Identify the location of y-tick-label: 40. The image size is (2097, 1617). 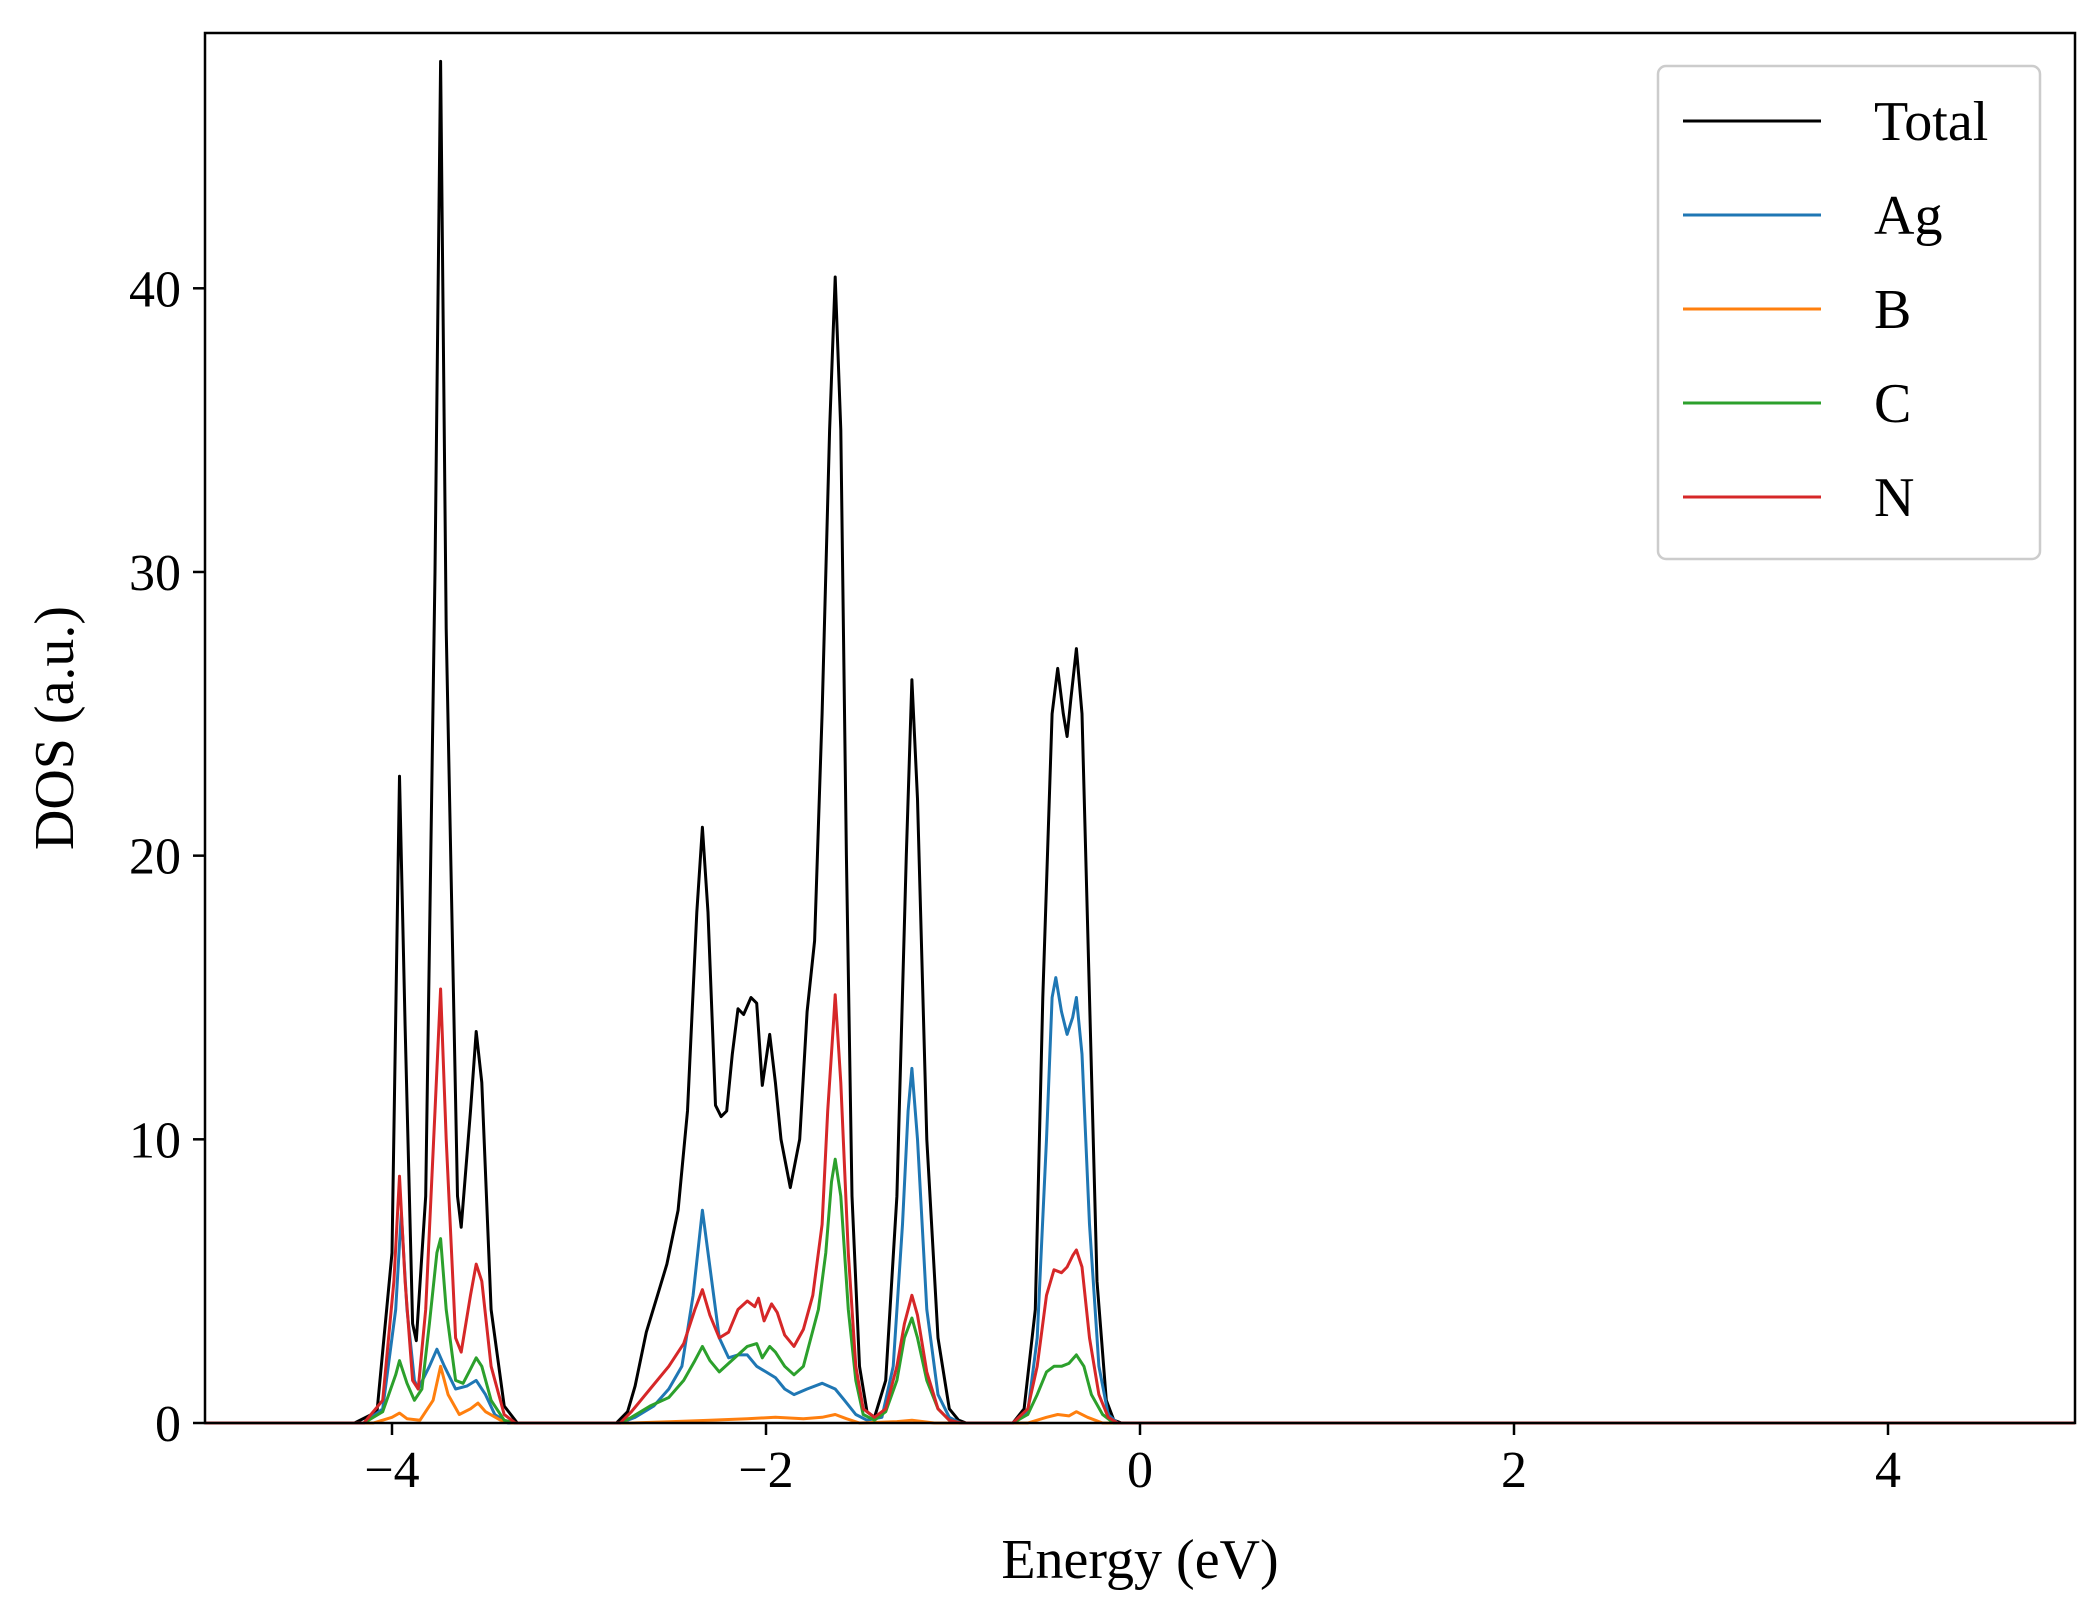
(155, 289).